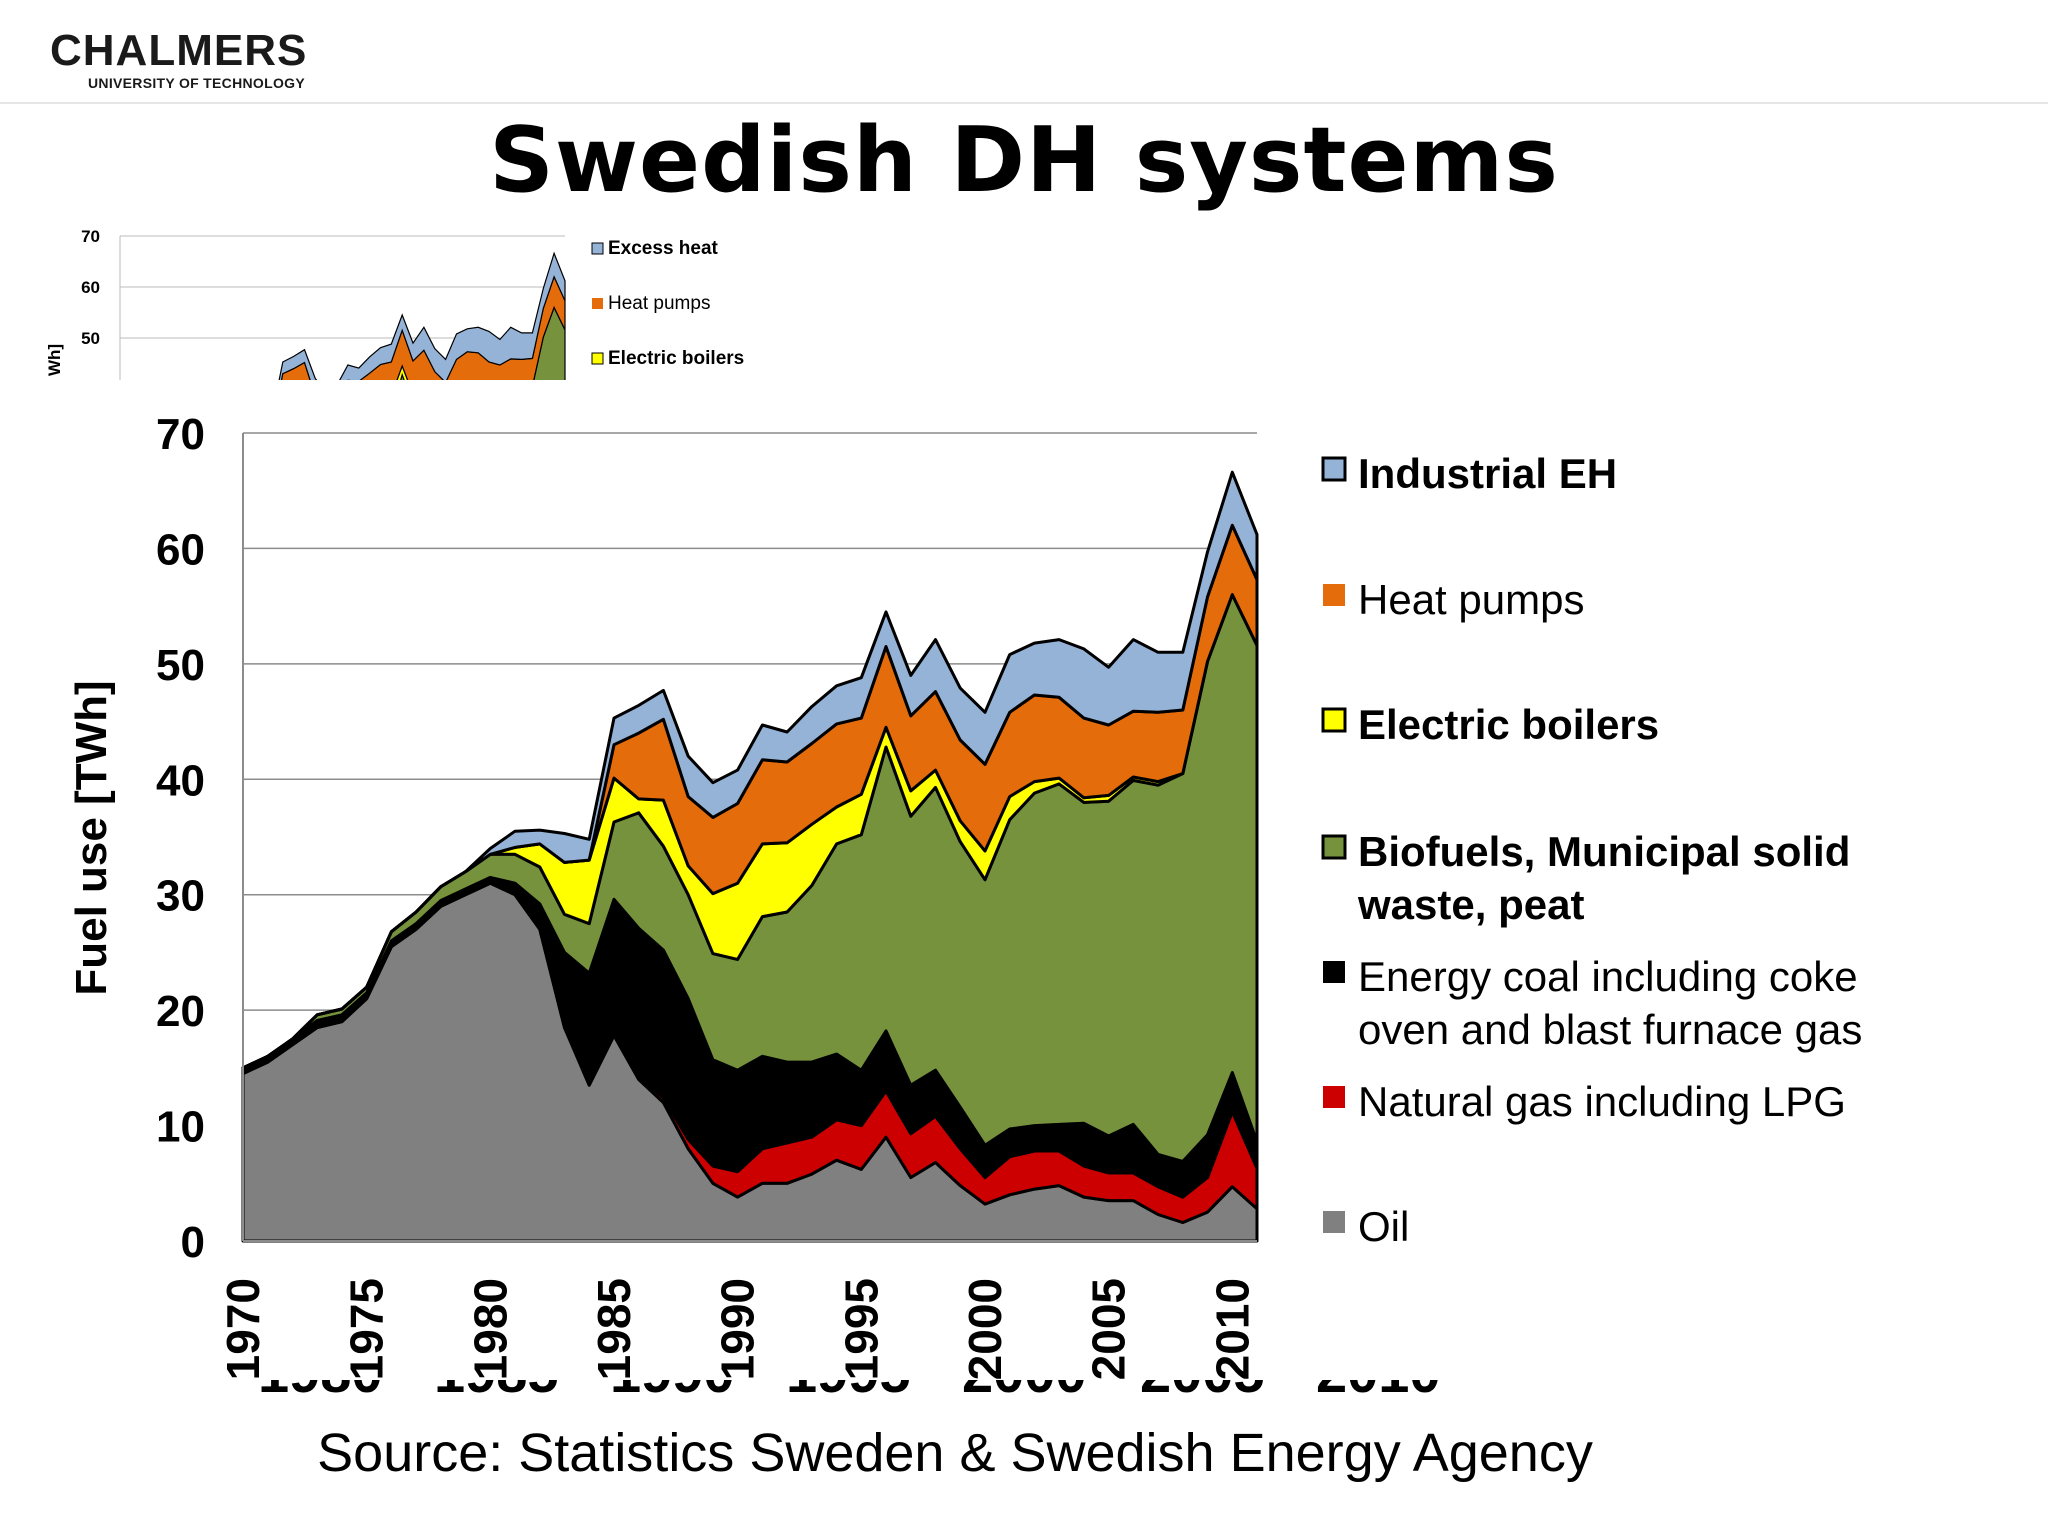 This screenshot has height=1536, width=2048. I want to click on y-tick-label: 0, so click(193, 1242).